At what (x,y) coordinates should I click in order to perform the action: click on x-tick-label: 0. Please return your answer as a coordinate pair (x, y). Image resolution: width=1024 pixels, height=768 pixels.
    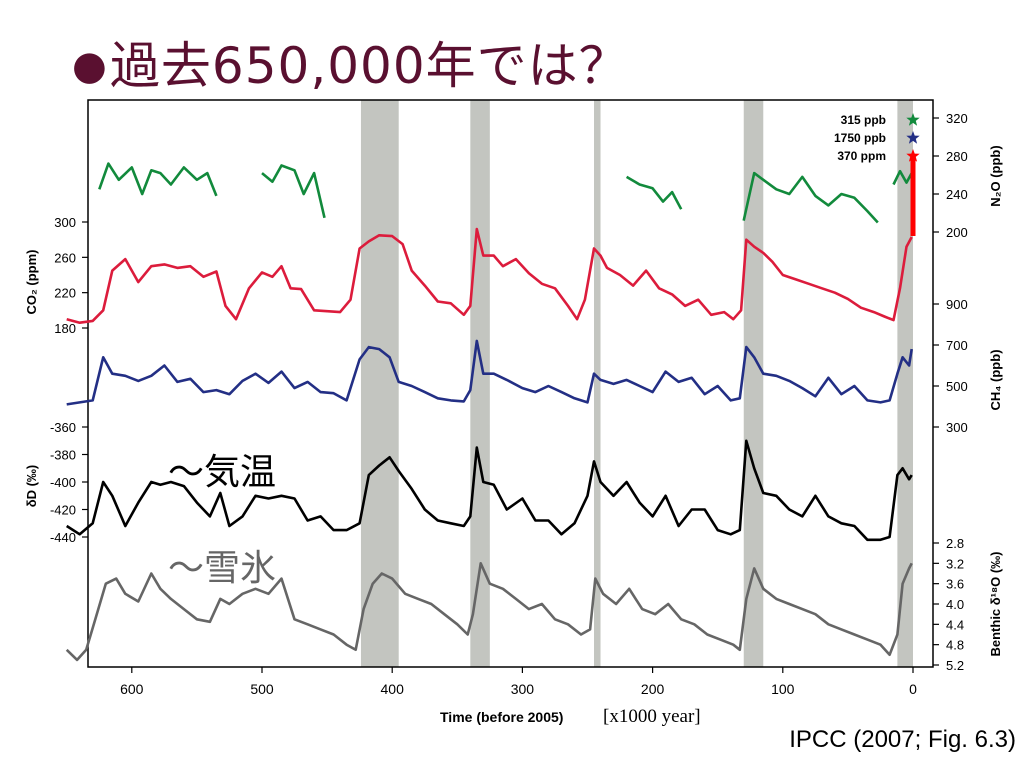
    Looking at the image, I should click on (913, 689).